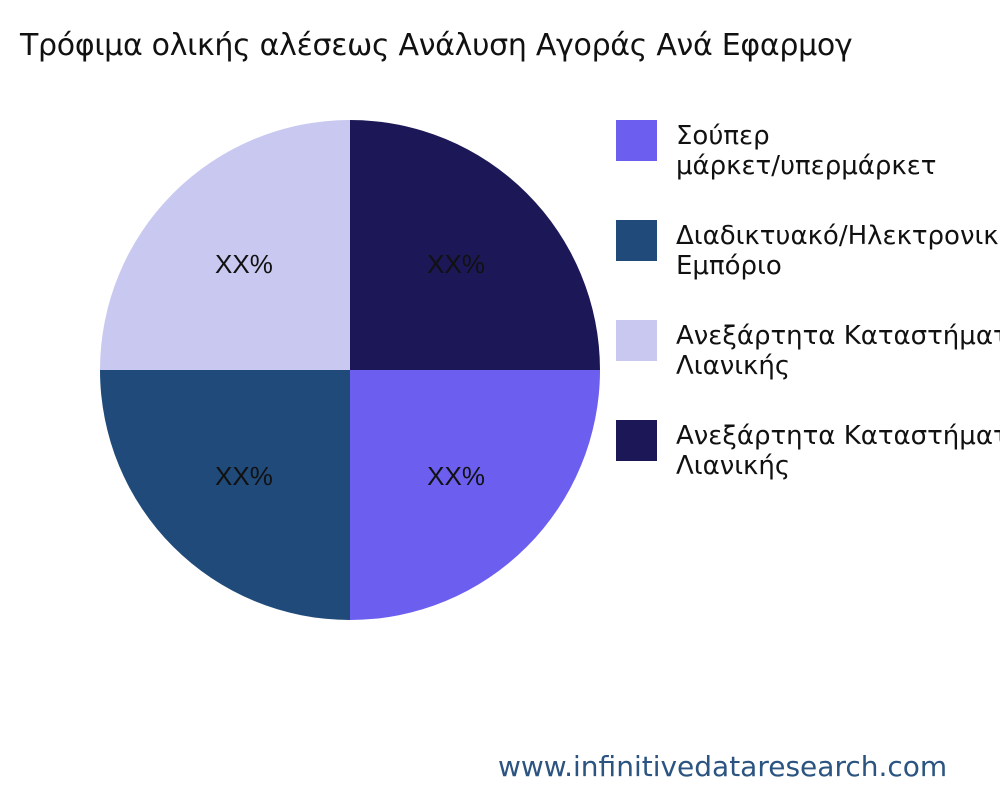  I want to click on legend-label-line: Σούπερ, so click(723, 136).